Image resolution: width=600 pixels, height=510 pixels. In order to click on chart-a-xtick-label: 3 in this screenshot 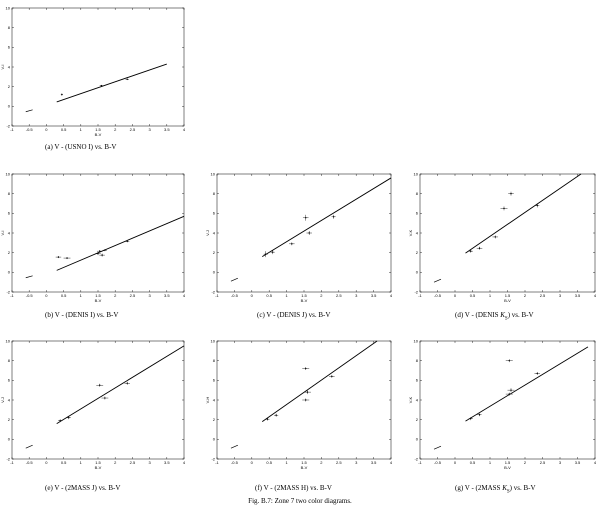, I will do `click(149, 129)`.